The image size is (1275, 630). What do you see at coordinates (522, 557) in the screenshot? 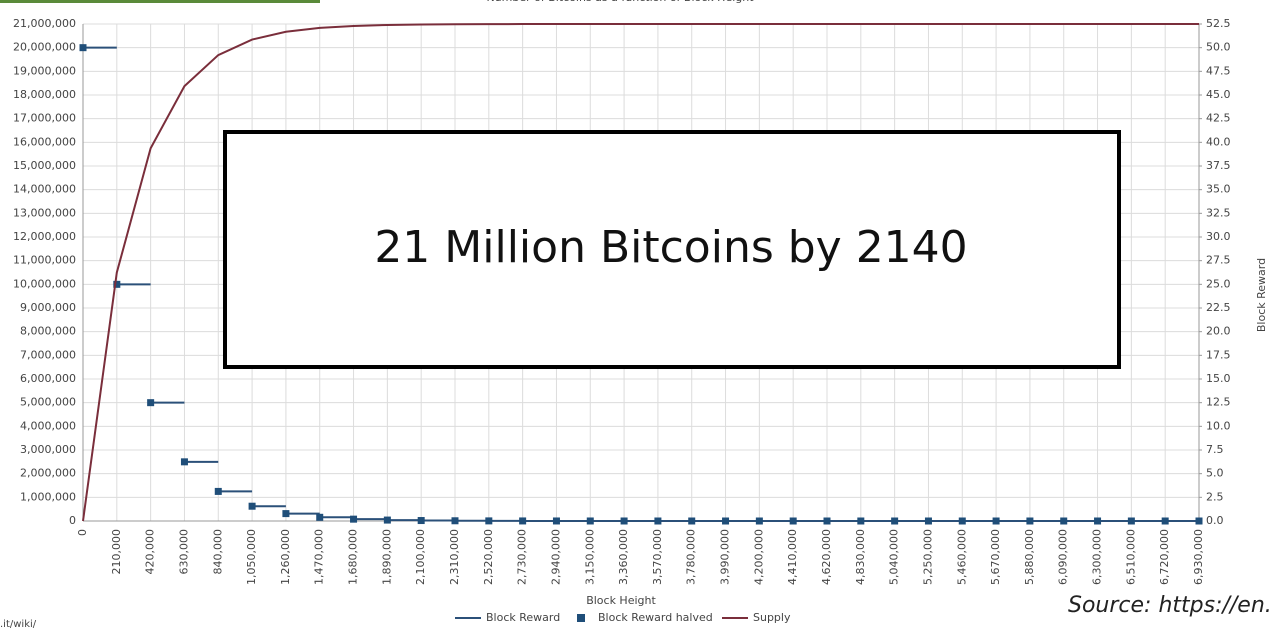
I see `x-tick-label: 2,730,000` at bounding box center [522, 557].